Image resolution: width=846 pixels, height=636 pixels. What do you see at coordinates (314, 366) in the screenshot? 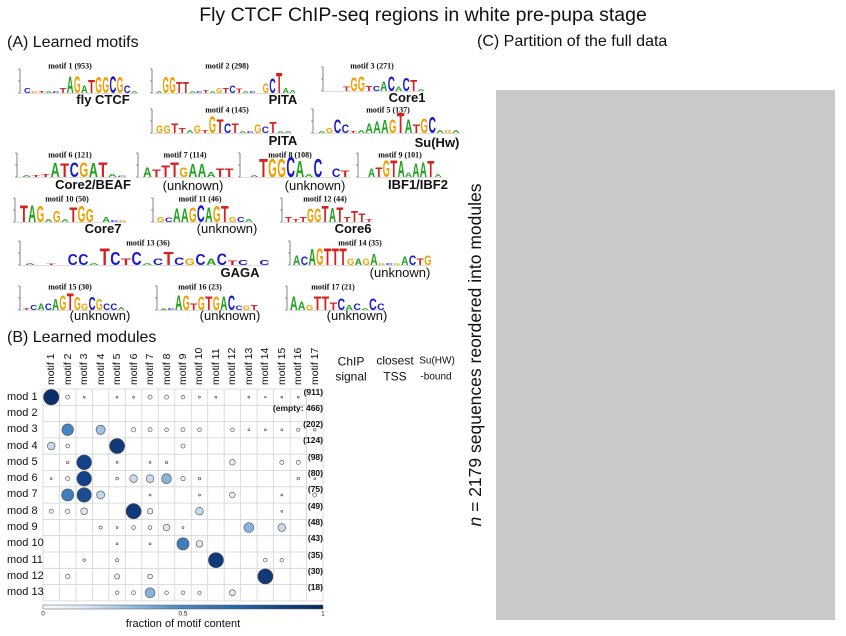
I see `motif-column-header: motif 17` at bounding box center [314, 366].